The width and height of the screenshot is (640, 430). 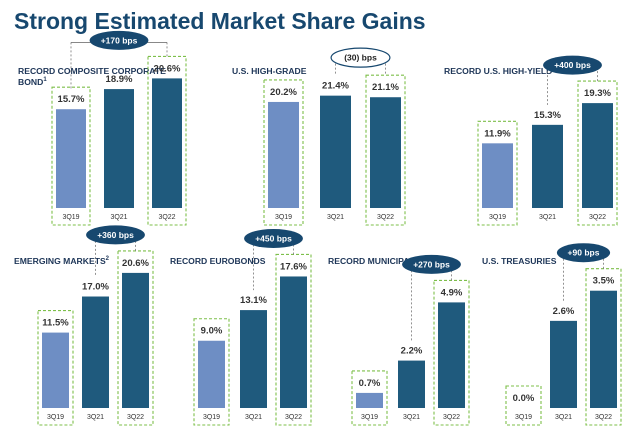 What do you see at coordinates (370, 383) in the screenshot?
I see `value-label: 0.7%` at bounding box center [370, 383].